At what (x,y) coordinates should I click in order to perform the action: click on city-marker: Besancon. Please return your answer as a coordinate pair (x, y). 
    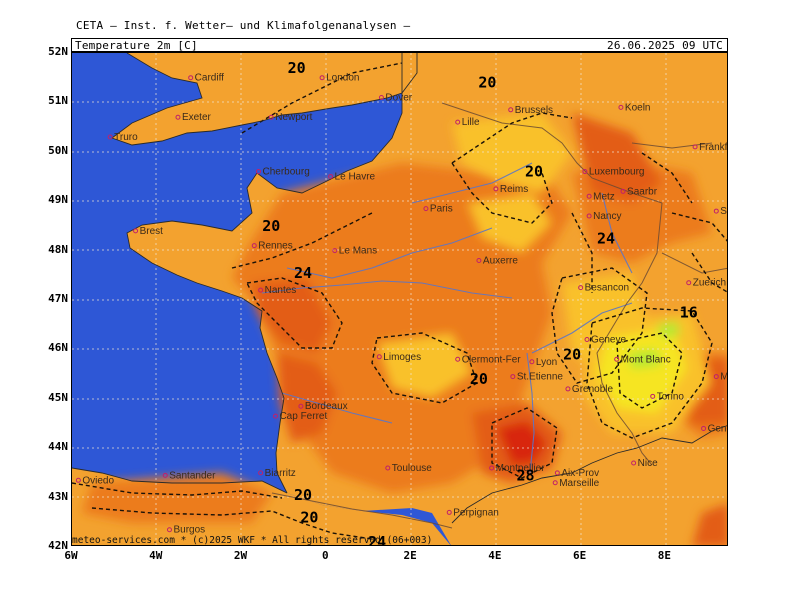
    Looking at the image, I should click on (603, 288).